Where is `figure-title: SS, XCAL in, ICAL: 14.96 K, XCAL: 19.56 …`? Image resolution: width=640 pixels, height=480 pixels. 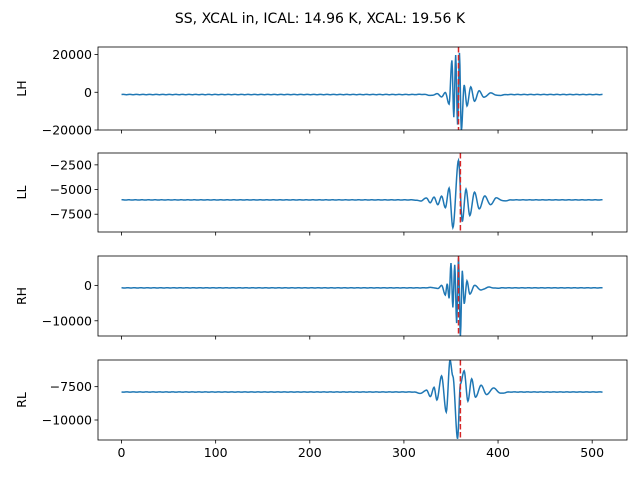 figure-title: SS, XCAL in, ICAL: 14.96 K, XCAL: 19.56 … is located at coordinates (320, 19).